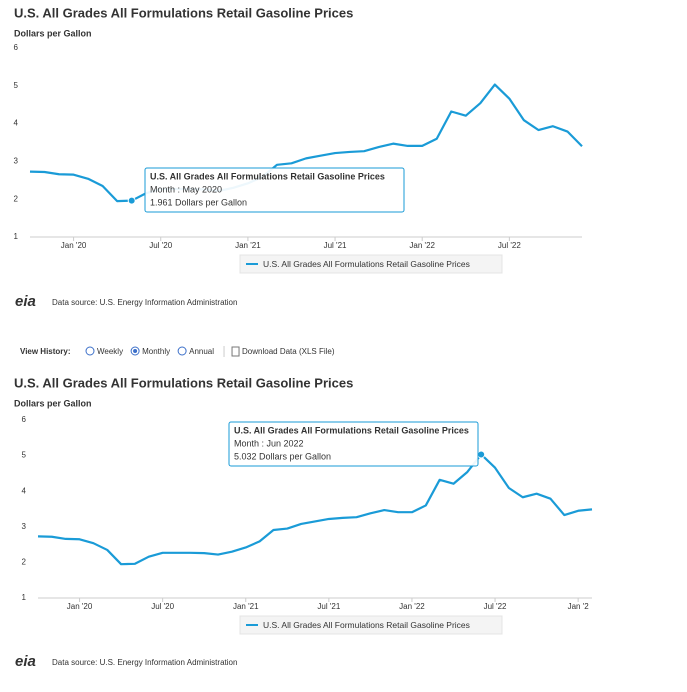  What do you see at coordinates (235, 351) in the screenshot?
I see `download-icon` at bounding box center [235, 351].